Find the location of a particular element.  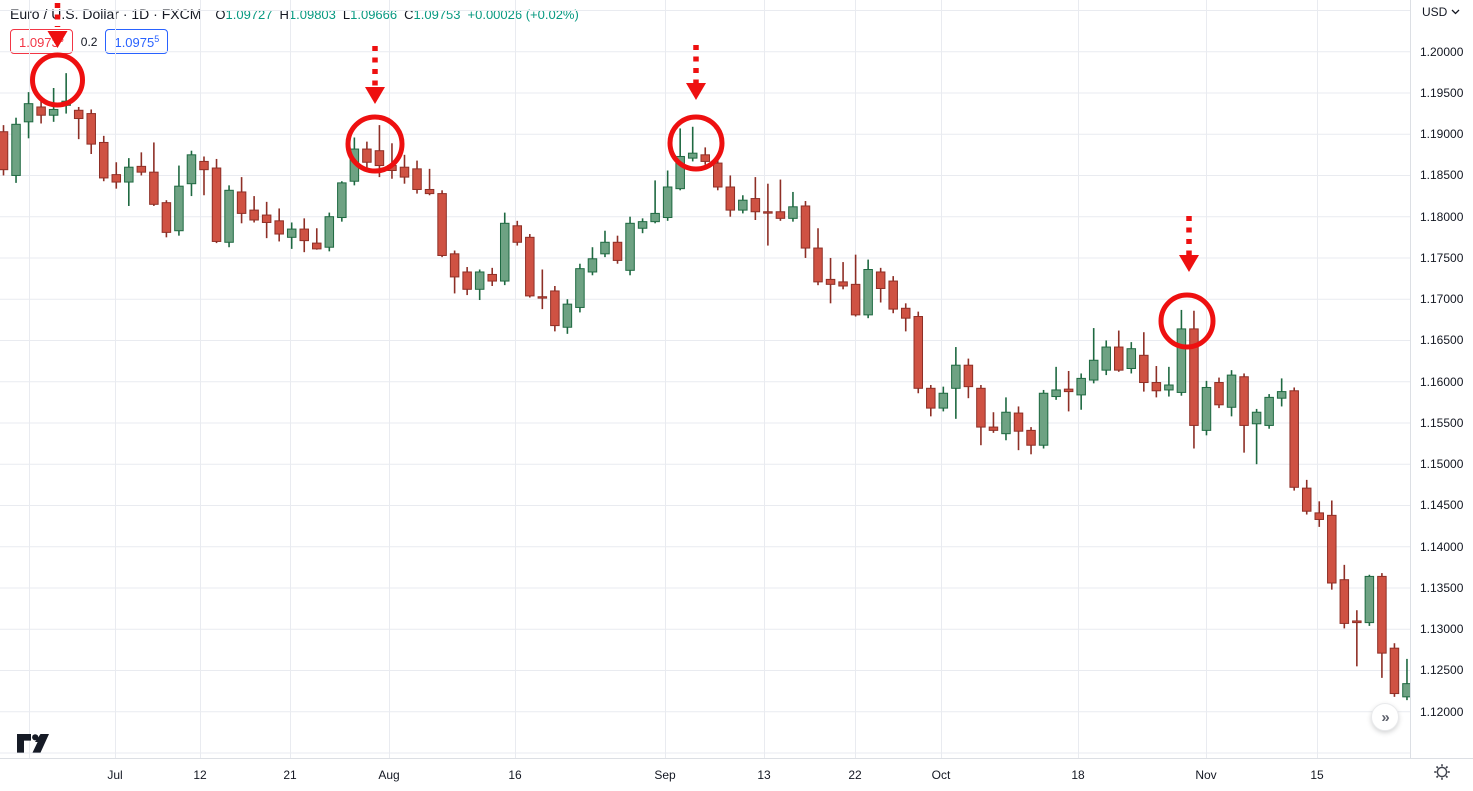

time-tick-label: 16 is located at coordinates (515, 775).